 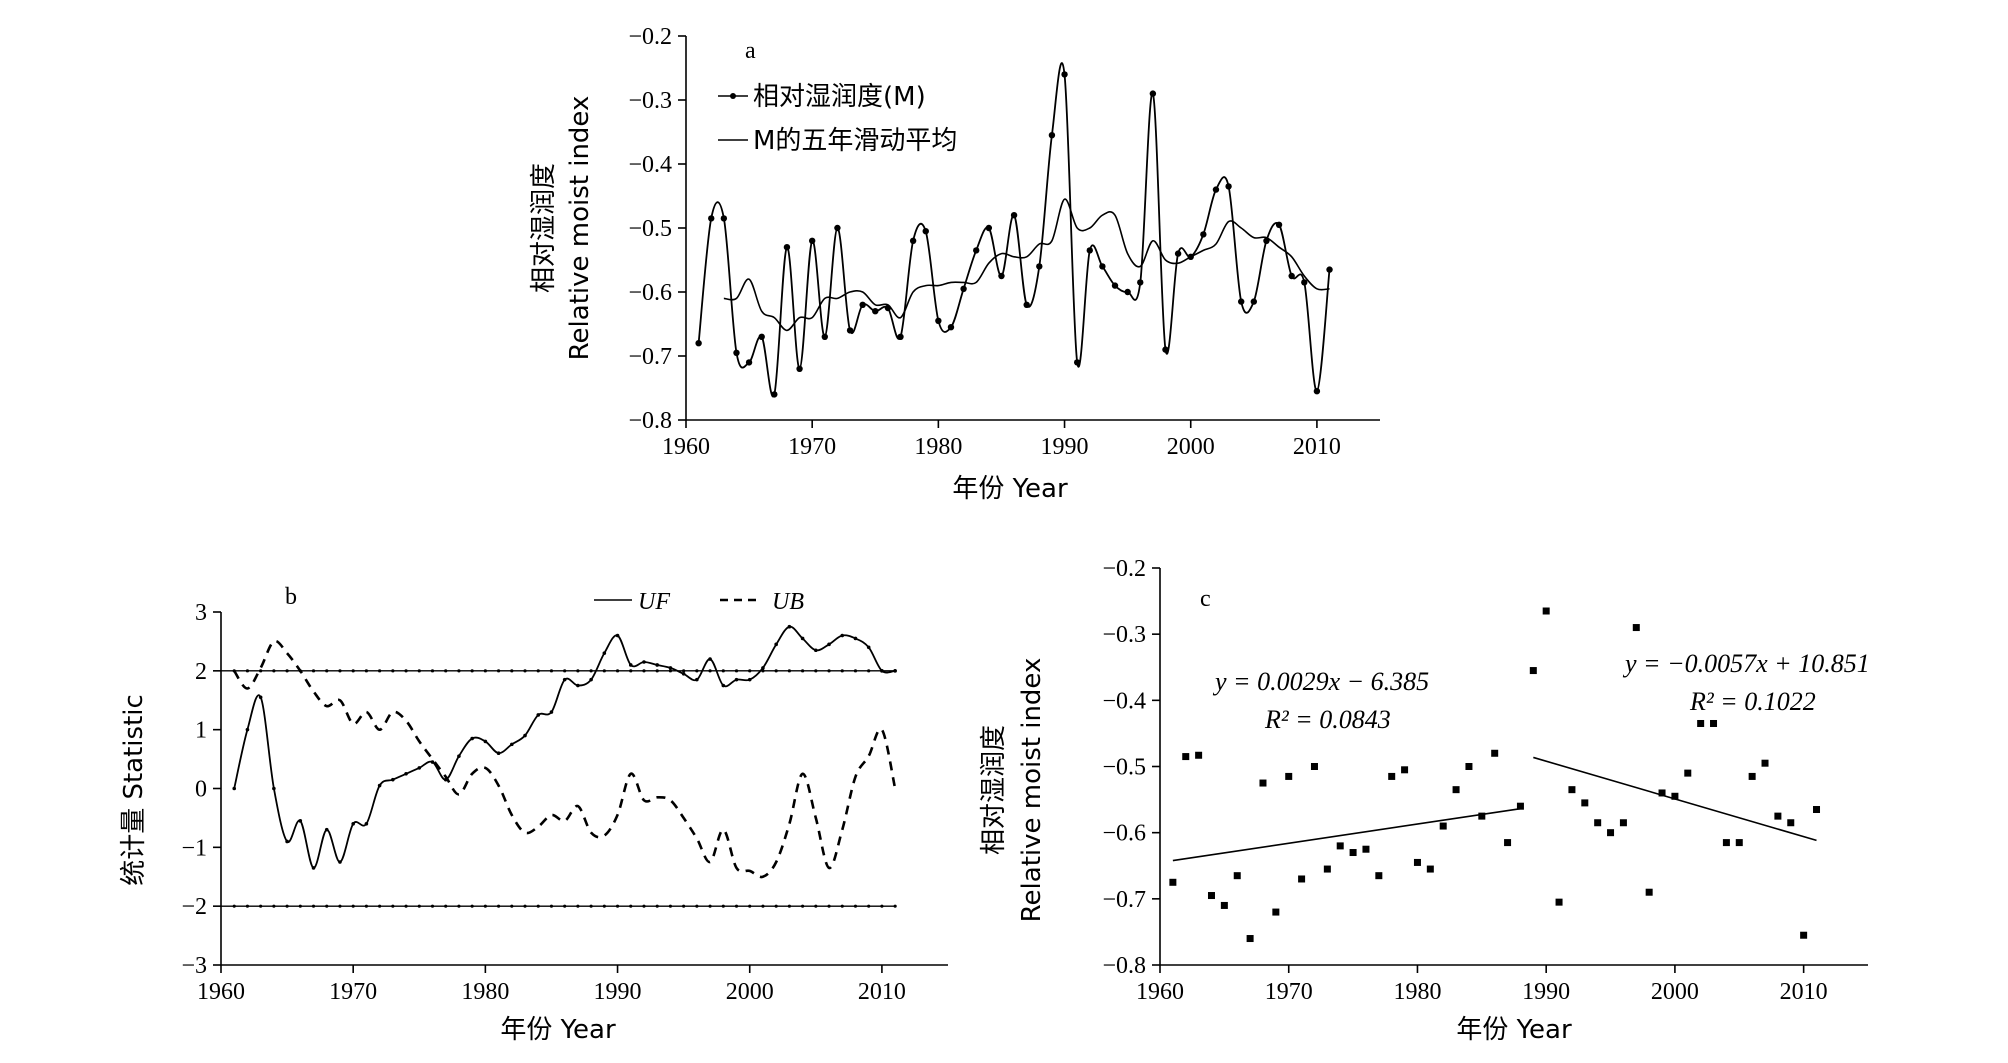 I want to click on x-tick-label: 2010, so click(x=1804, y=992).